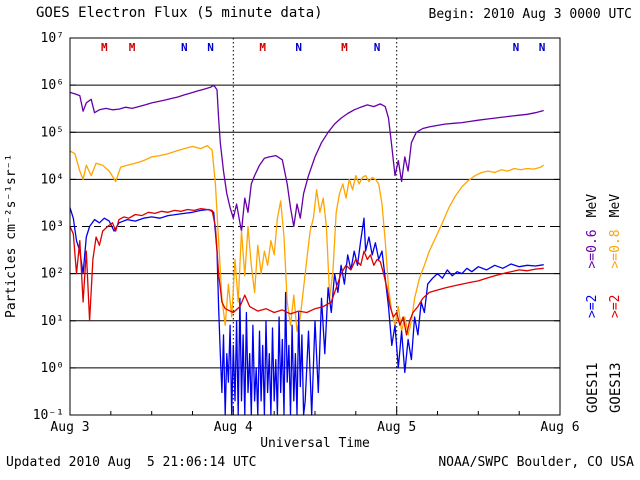  Describe the element at coordinates (615, 306) in the screenshot. I see `legend-goes13-2mev-label: >=2` at that location.